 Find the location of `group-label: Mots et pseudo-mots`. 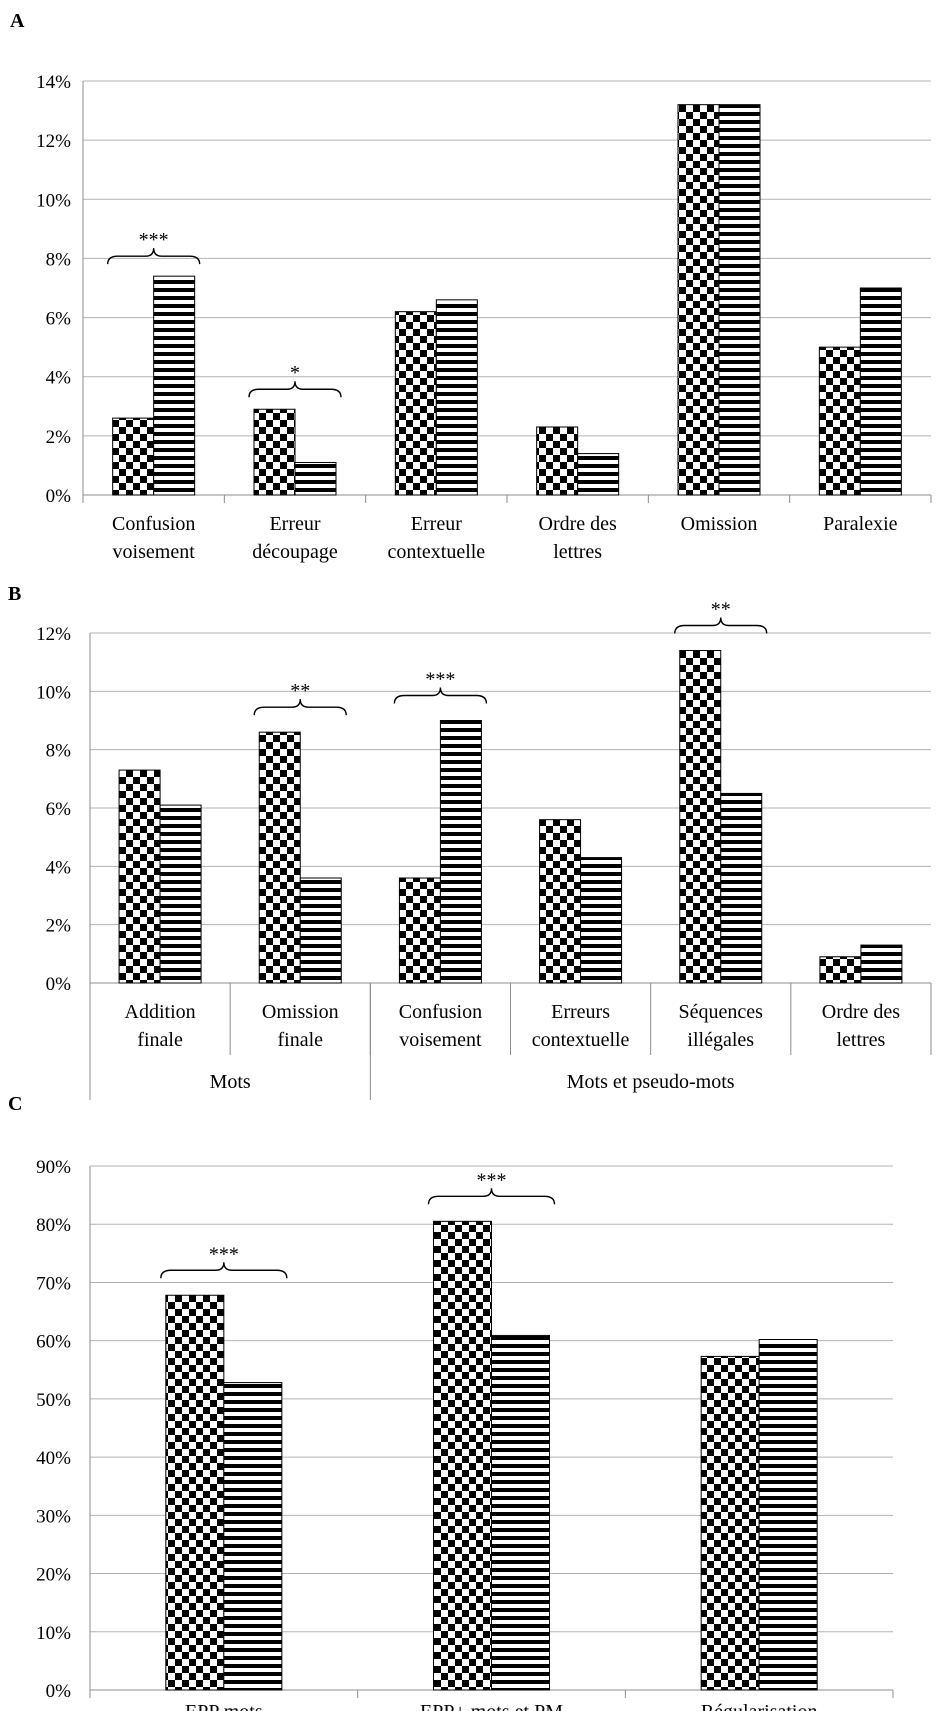

group-label: Mots et pseudo-mots is located at coordinates (651, 1082).